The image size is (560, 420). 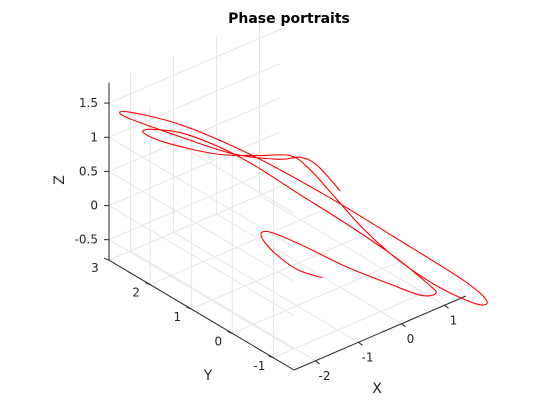 What do you see at coordinates (368, 357) in the screenshot?
I see `x-tick-label: -1` at bounding box center [368, 357].